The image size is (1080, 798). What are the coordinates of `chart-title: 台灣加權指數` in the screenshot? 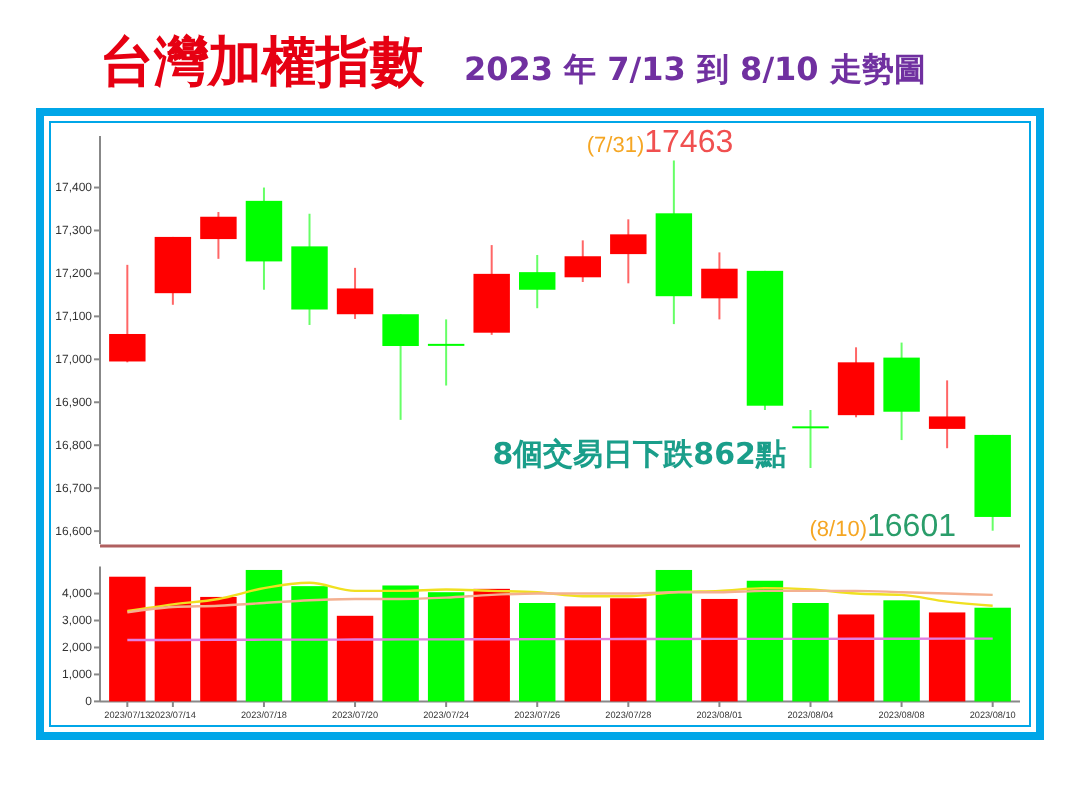 It's located at (263, 63).